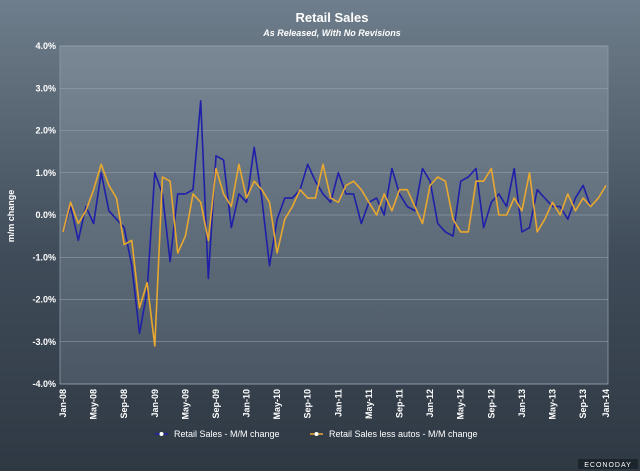  What do you see at coordinates (45, 46) in the screenshot?
I see `y-tick-label: 4.0%` at bounding box center [45, 46].